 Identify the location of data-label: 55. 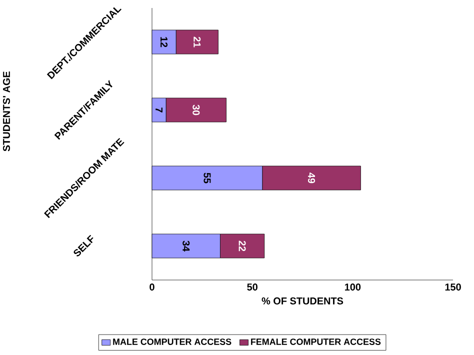
(207, 178).